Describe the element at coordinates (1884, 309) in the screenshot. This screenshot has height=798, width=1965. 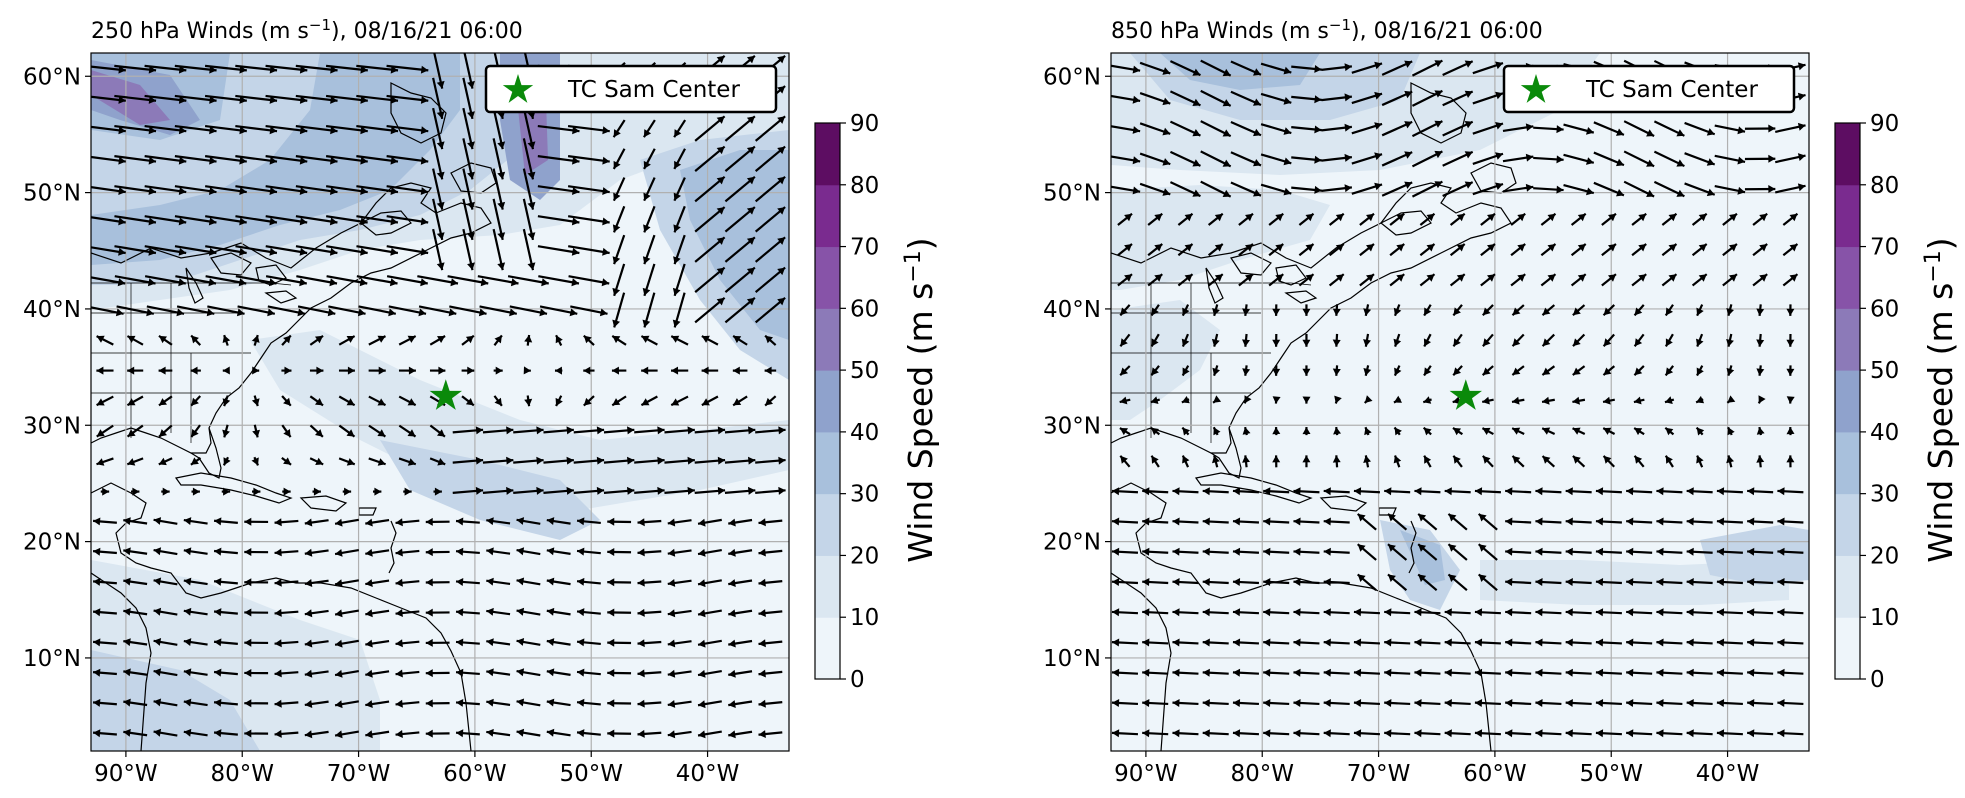
I see `colorbar-tick-label: 60` at that location.